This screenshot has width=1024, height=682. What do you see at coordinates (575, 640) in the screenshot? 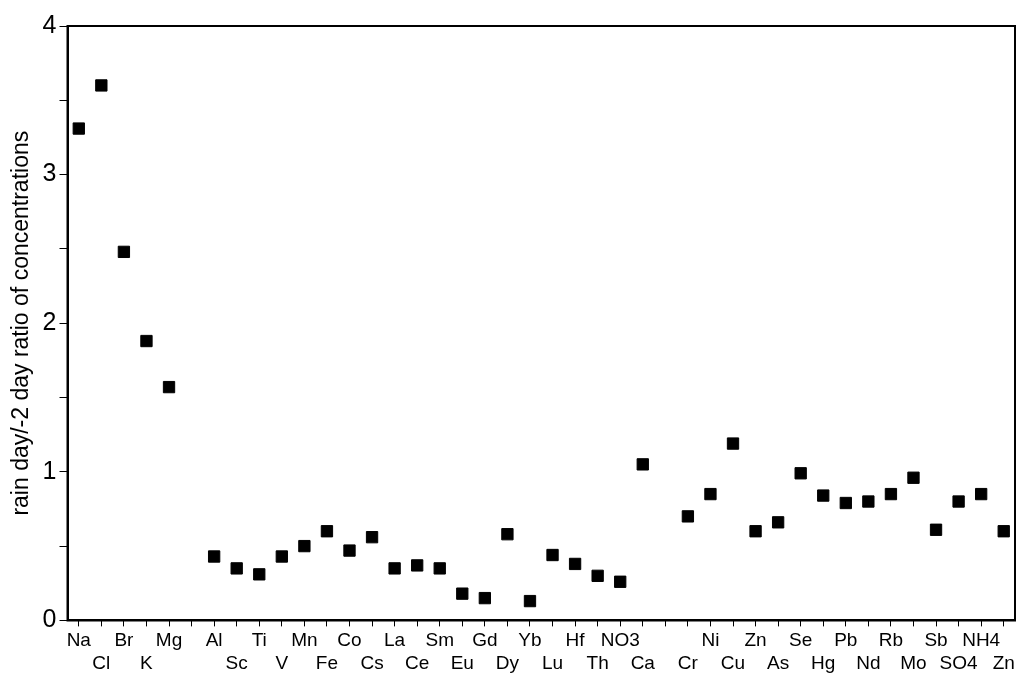
I see `x-tick-label: Hf` at bounding box center [575, 640].